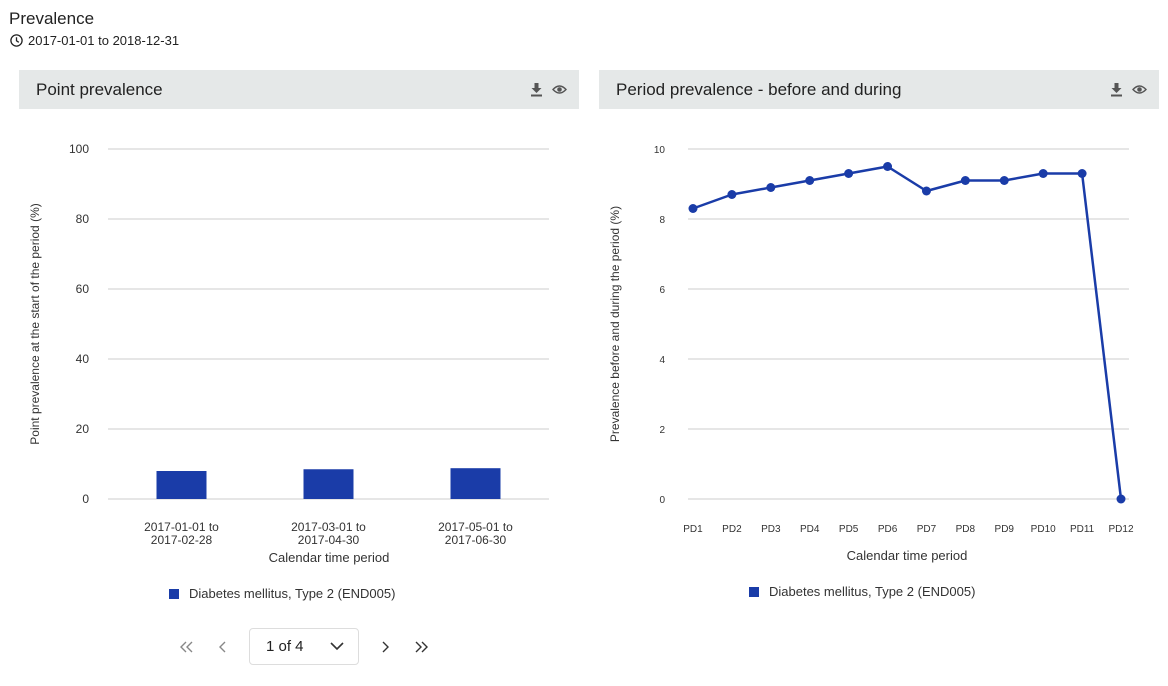 The height and width of the screenshot is (686, 1168). What do you see at coordinates (849, 529) in the screenshot?
I see `x-tick-label: PD5` at bounding box center [849, 529].